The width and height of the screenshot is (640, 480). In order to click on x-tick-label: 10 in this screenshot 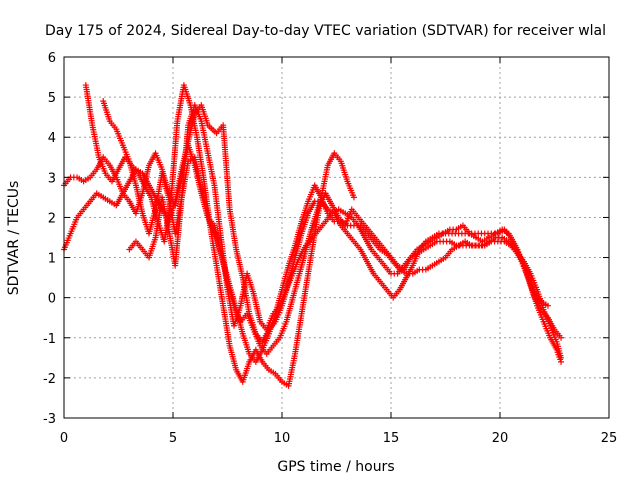, I will do `click(282, 438)`.